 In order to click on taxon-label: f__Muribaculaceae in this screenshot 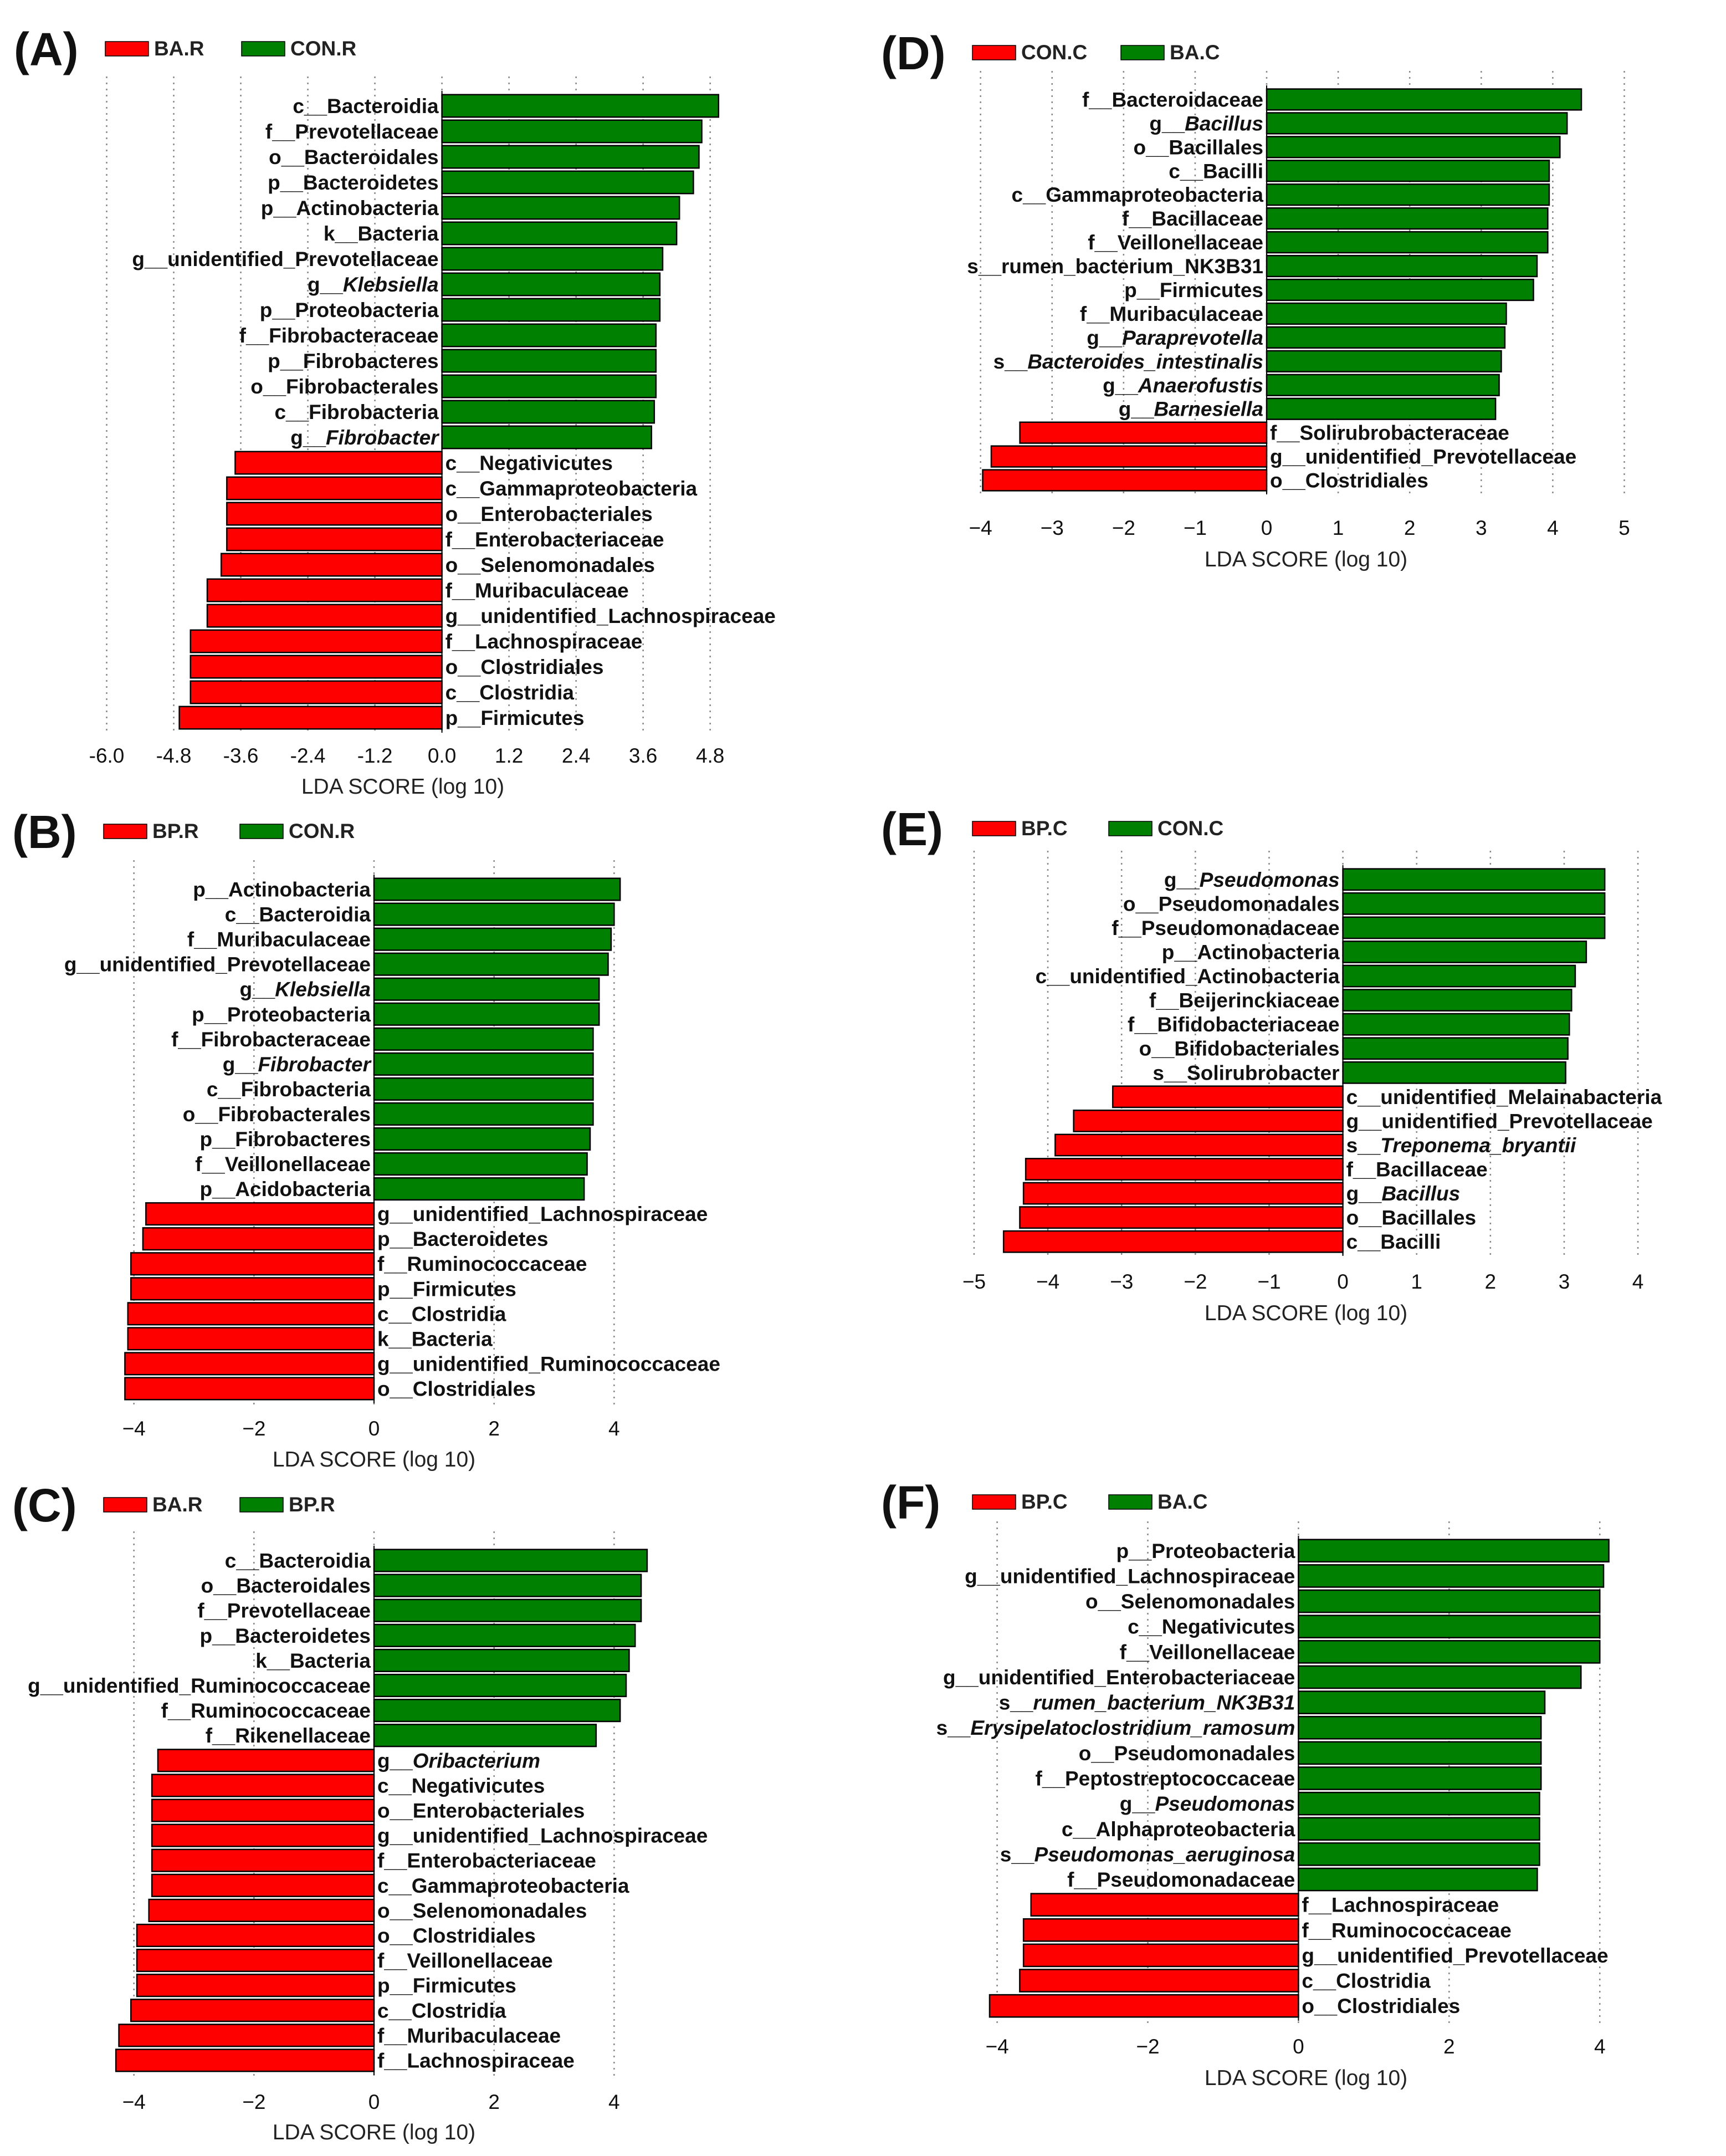, I will do `click(1171, 314)`.